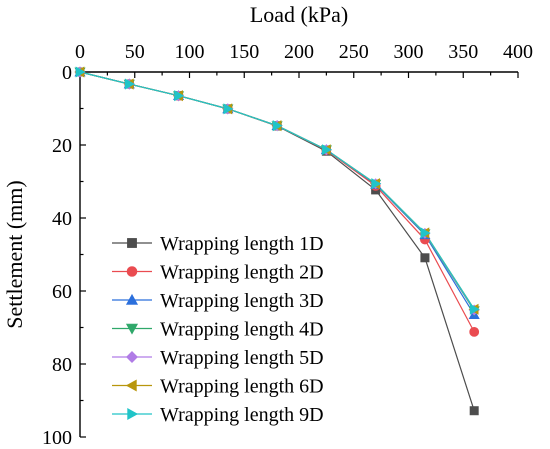  Describe the element at coordinates (62, 292) in the screenshot. I see `y-tick-label: 60` at that location.